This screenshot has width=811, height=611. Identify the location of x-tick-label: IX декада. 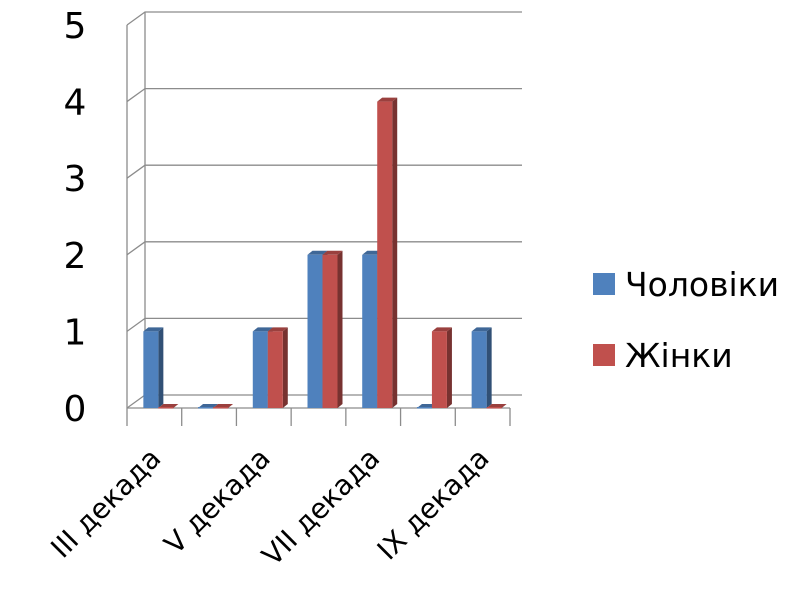
(433, 504).